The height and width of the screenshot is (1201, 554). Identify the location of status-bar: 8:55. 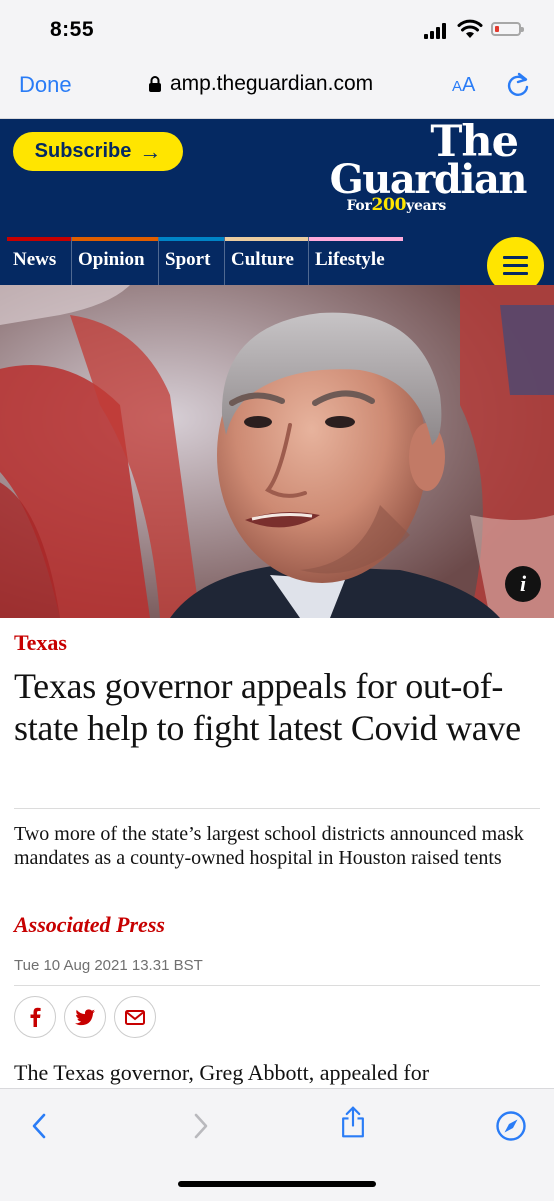
(277, 28).